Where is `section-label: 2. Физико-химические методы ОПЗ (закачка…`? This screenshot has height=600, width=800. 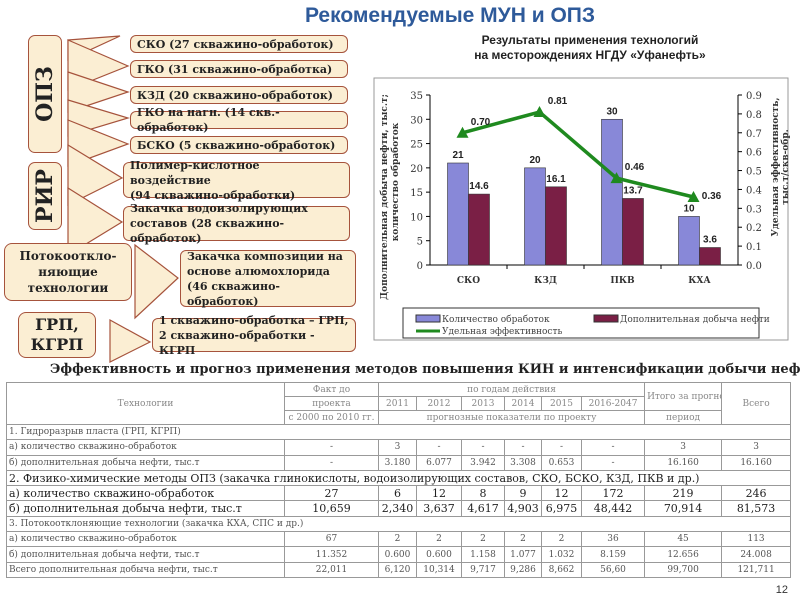
section-label: 2. Физико-химические методы ОПЗ (закачка… is located at coordinates (398, 478).